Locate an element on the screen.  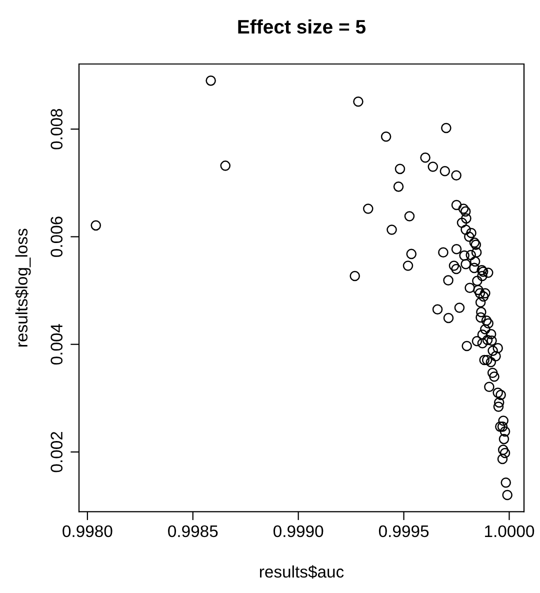
x-axis-title: results$auc is located at coordinates (302, 572).